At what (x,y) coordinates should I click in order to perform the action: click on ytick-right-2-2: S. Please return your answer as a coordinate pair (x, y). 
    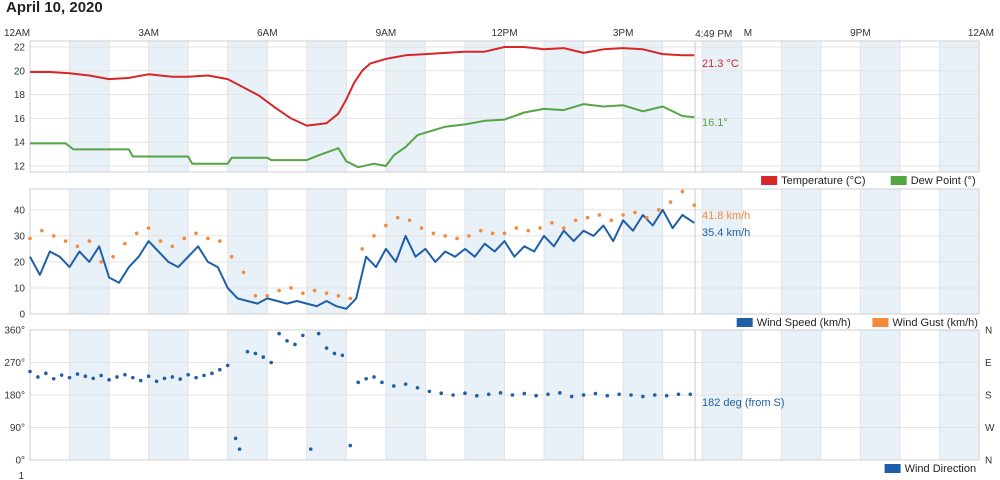
    Looking at the image, I should click on (988, 396).